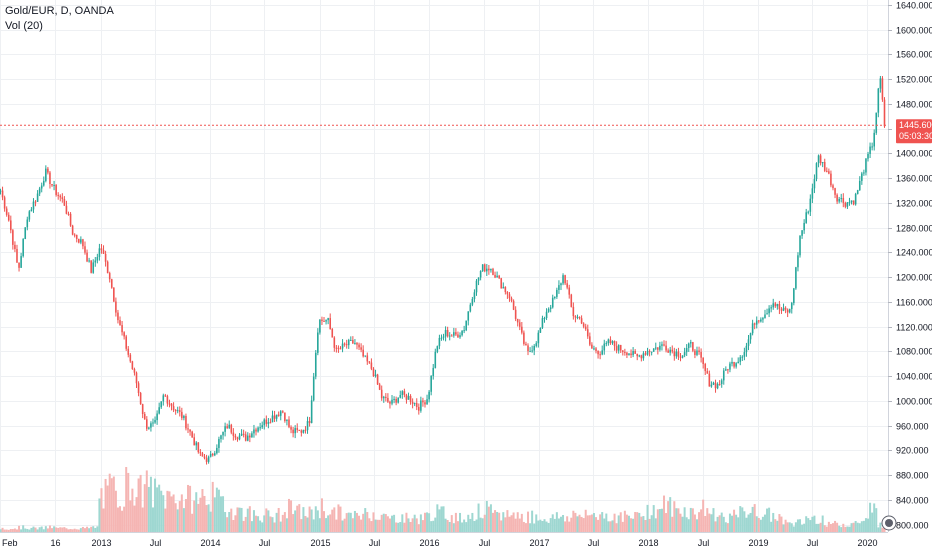 This screenshot has width=932, height=555. What do you see at coordinates (914, 402) in the screenshot?
I see `price-tick-label: 1000.000` at bounding box center [914, 402].